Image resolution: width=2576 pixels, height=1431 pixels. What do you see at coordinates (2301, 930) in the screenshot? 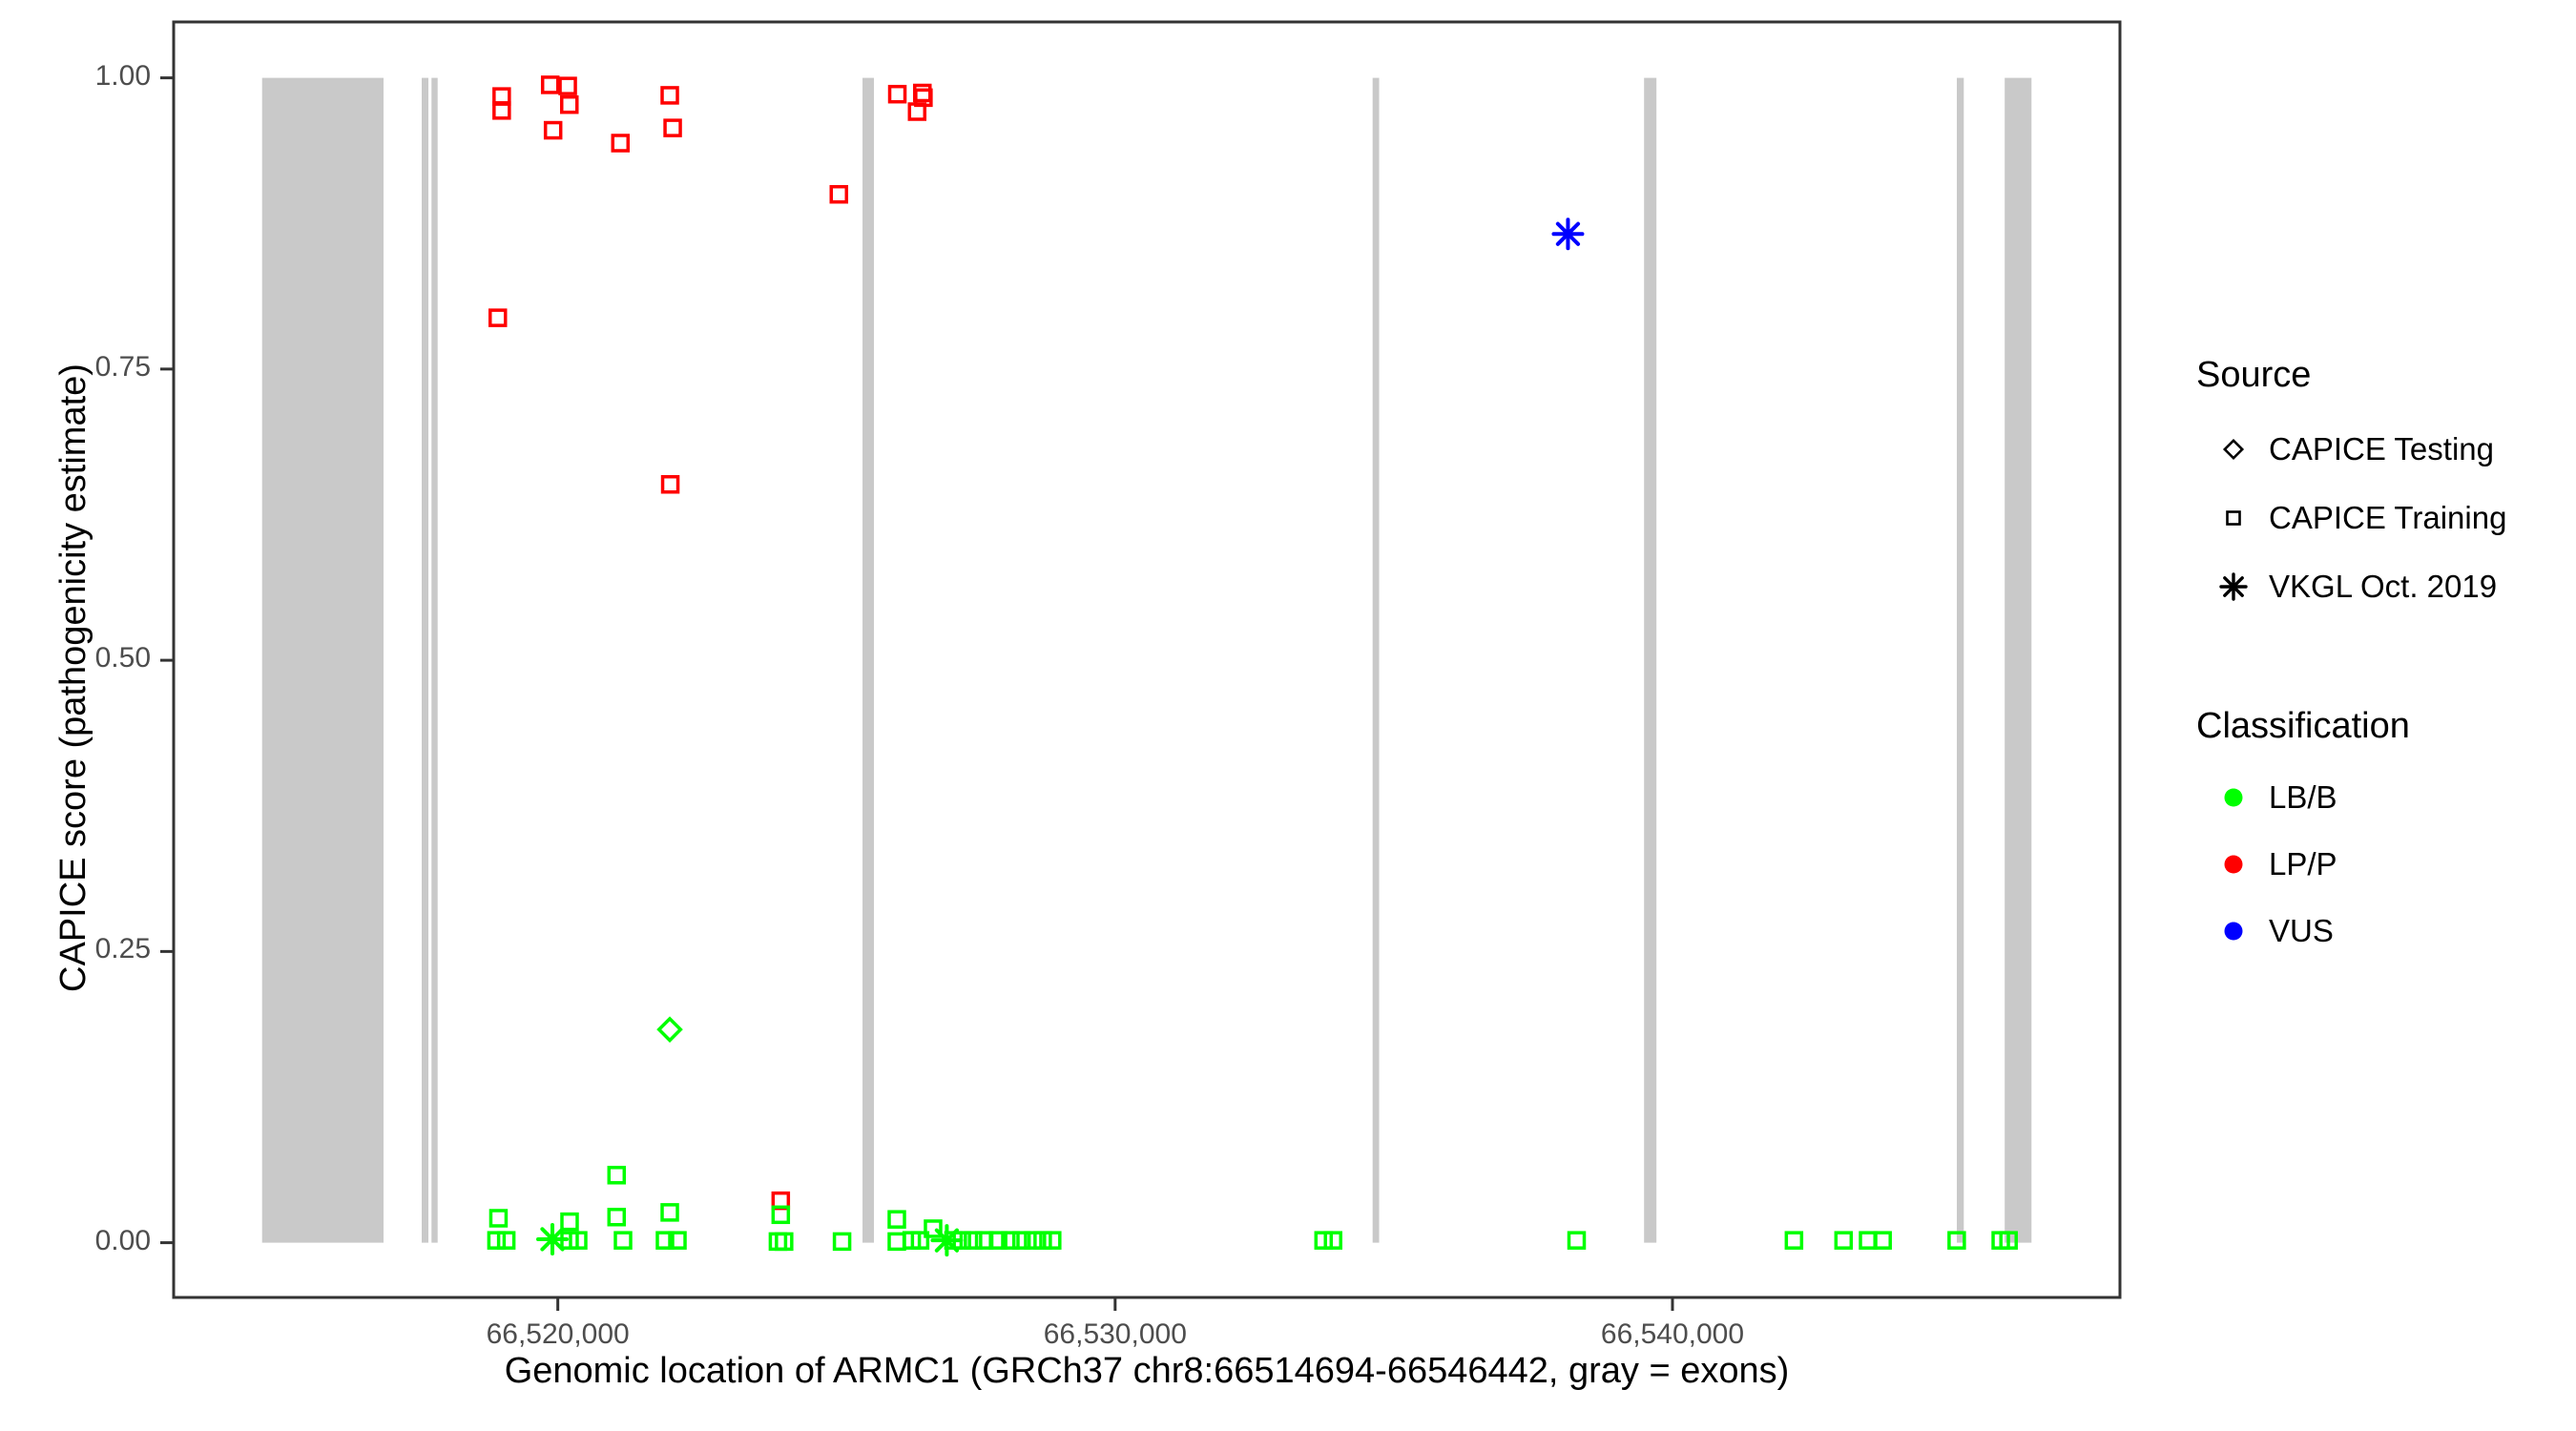
I see `legend-item-label: VUS` at bounding box center [2301, 930].